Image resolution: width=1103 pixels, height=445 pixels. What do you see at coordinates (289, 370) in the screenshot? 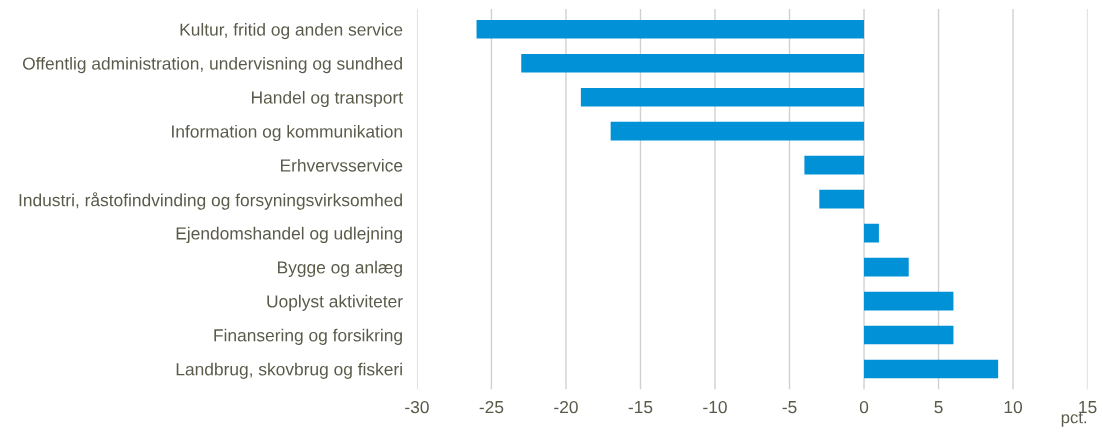
I see `y-tick-label: Landbrug, skovbrug og fiskeri` at bounding box center [289, 370].